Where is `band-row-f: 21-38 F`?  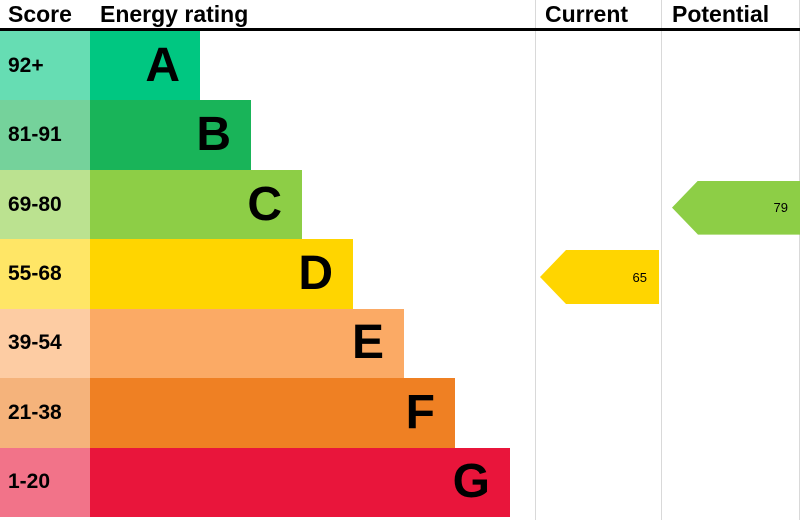
band-row-f: 21-38 F is located at coordinates (400, 413).